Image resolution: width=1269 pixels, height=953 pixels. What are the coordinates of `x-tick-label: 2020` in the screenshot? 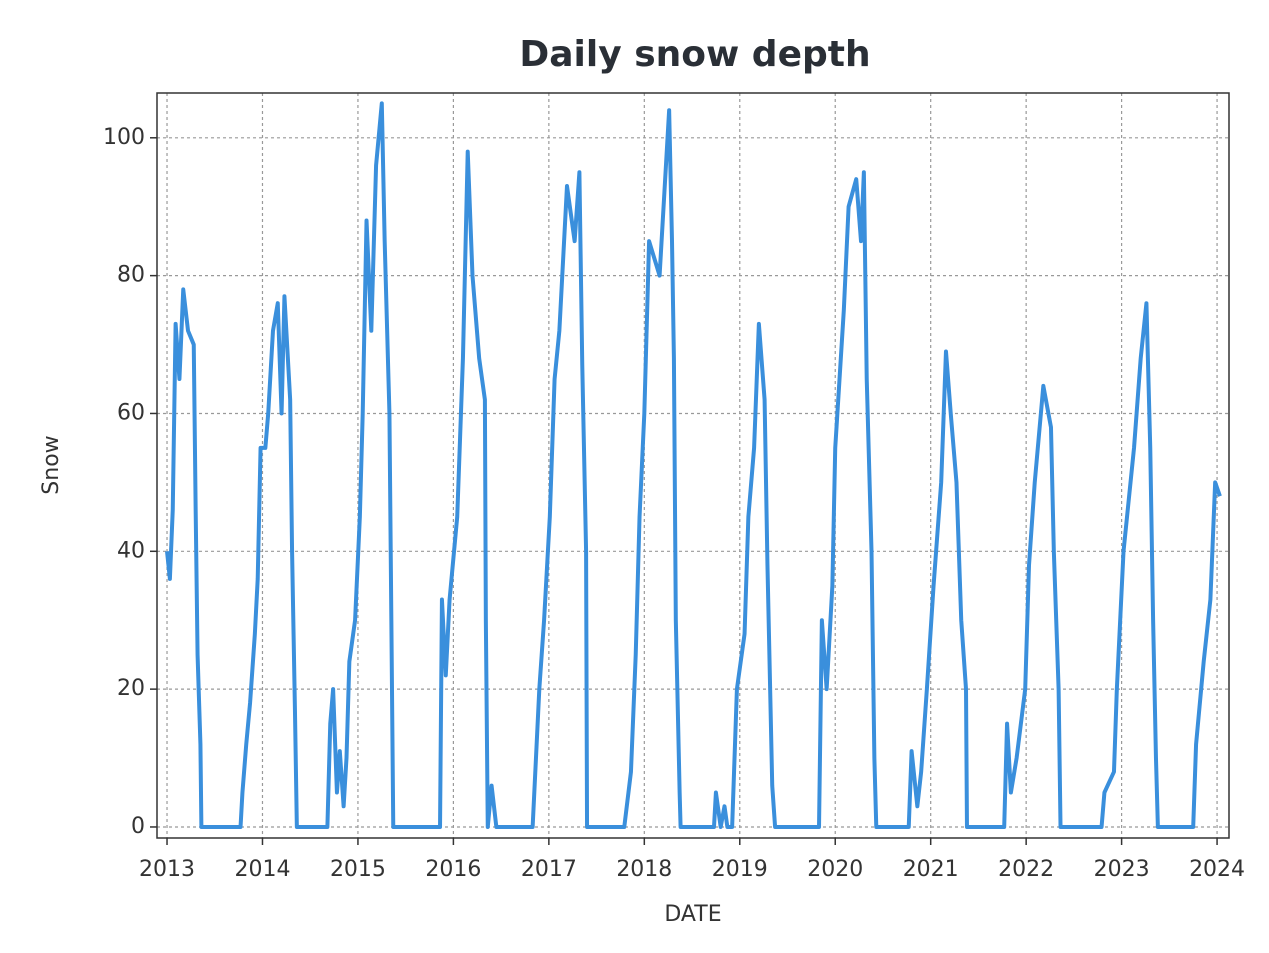 It's located at (835, 869).